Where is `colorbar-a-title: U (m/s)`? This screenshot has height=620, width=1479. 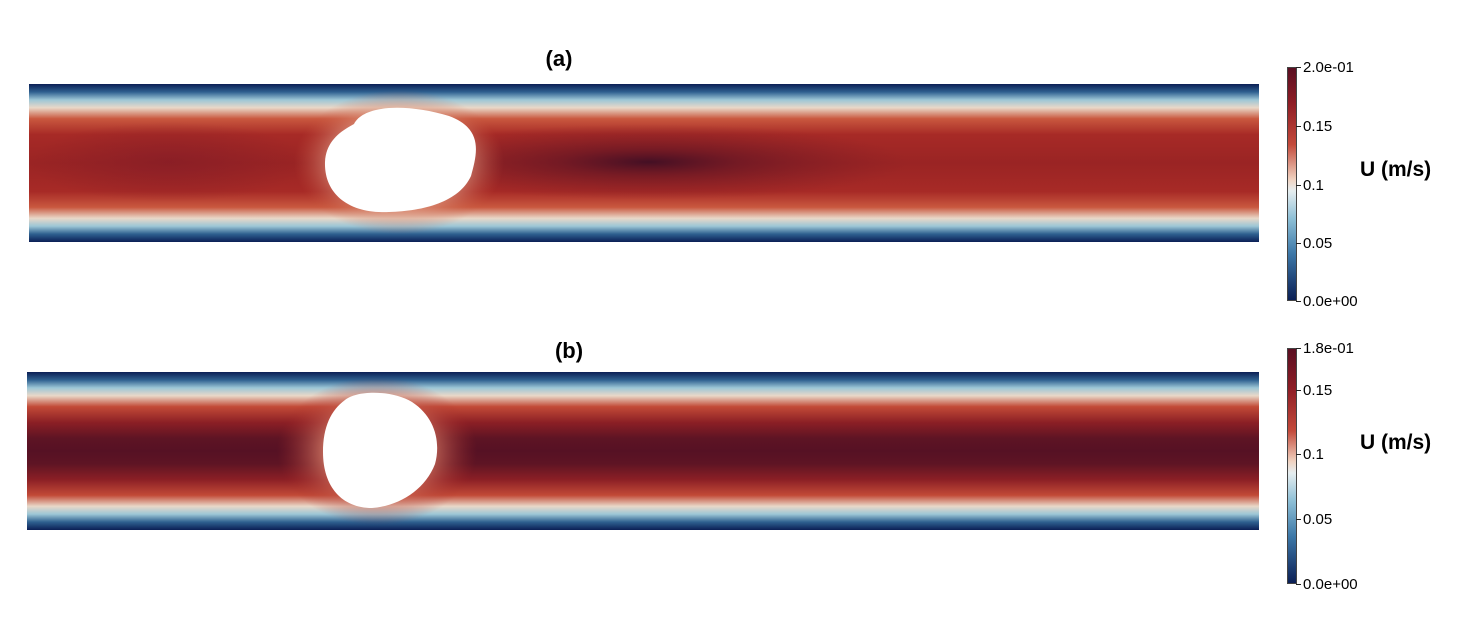
colorbar-a-title: U (m/s) is located at coordinates (1396, 169).